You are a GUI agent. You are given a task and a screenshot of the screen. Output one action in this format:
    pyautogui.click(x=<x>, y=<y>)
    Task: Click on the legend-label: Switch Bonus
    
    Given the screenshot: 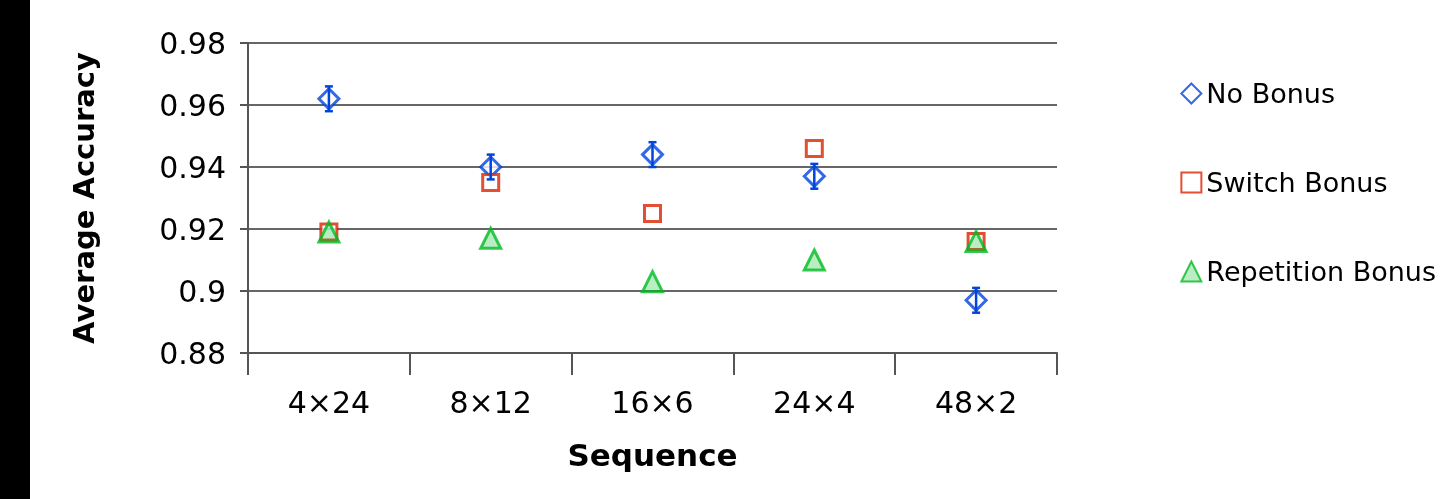 What is the action you would take?
    pyautogui.click(x=1297, y=182)
    